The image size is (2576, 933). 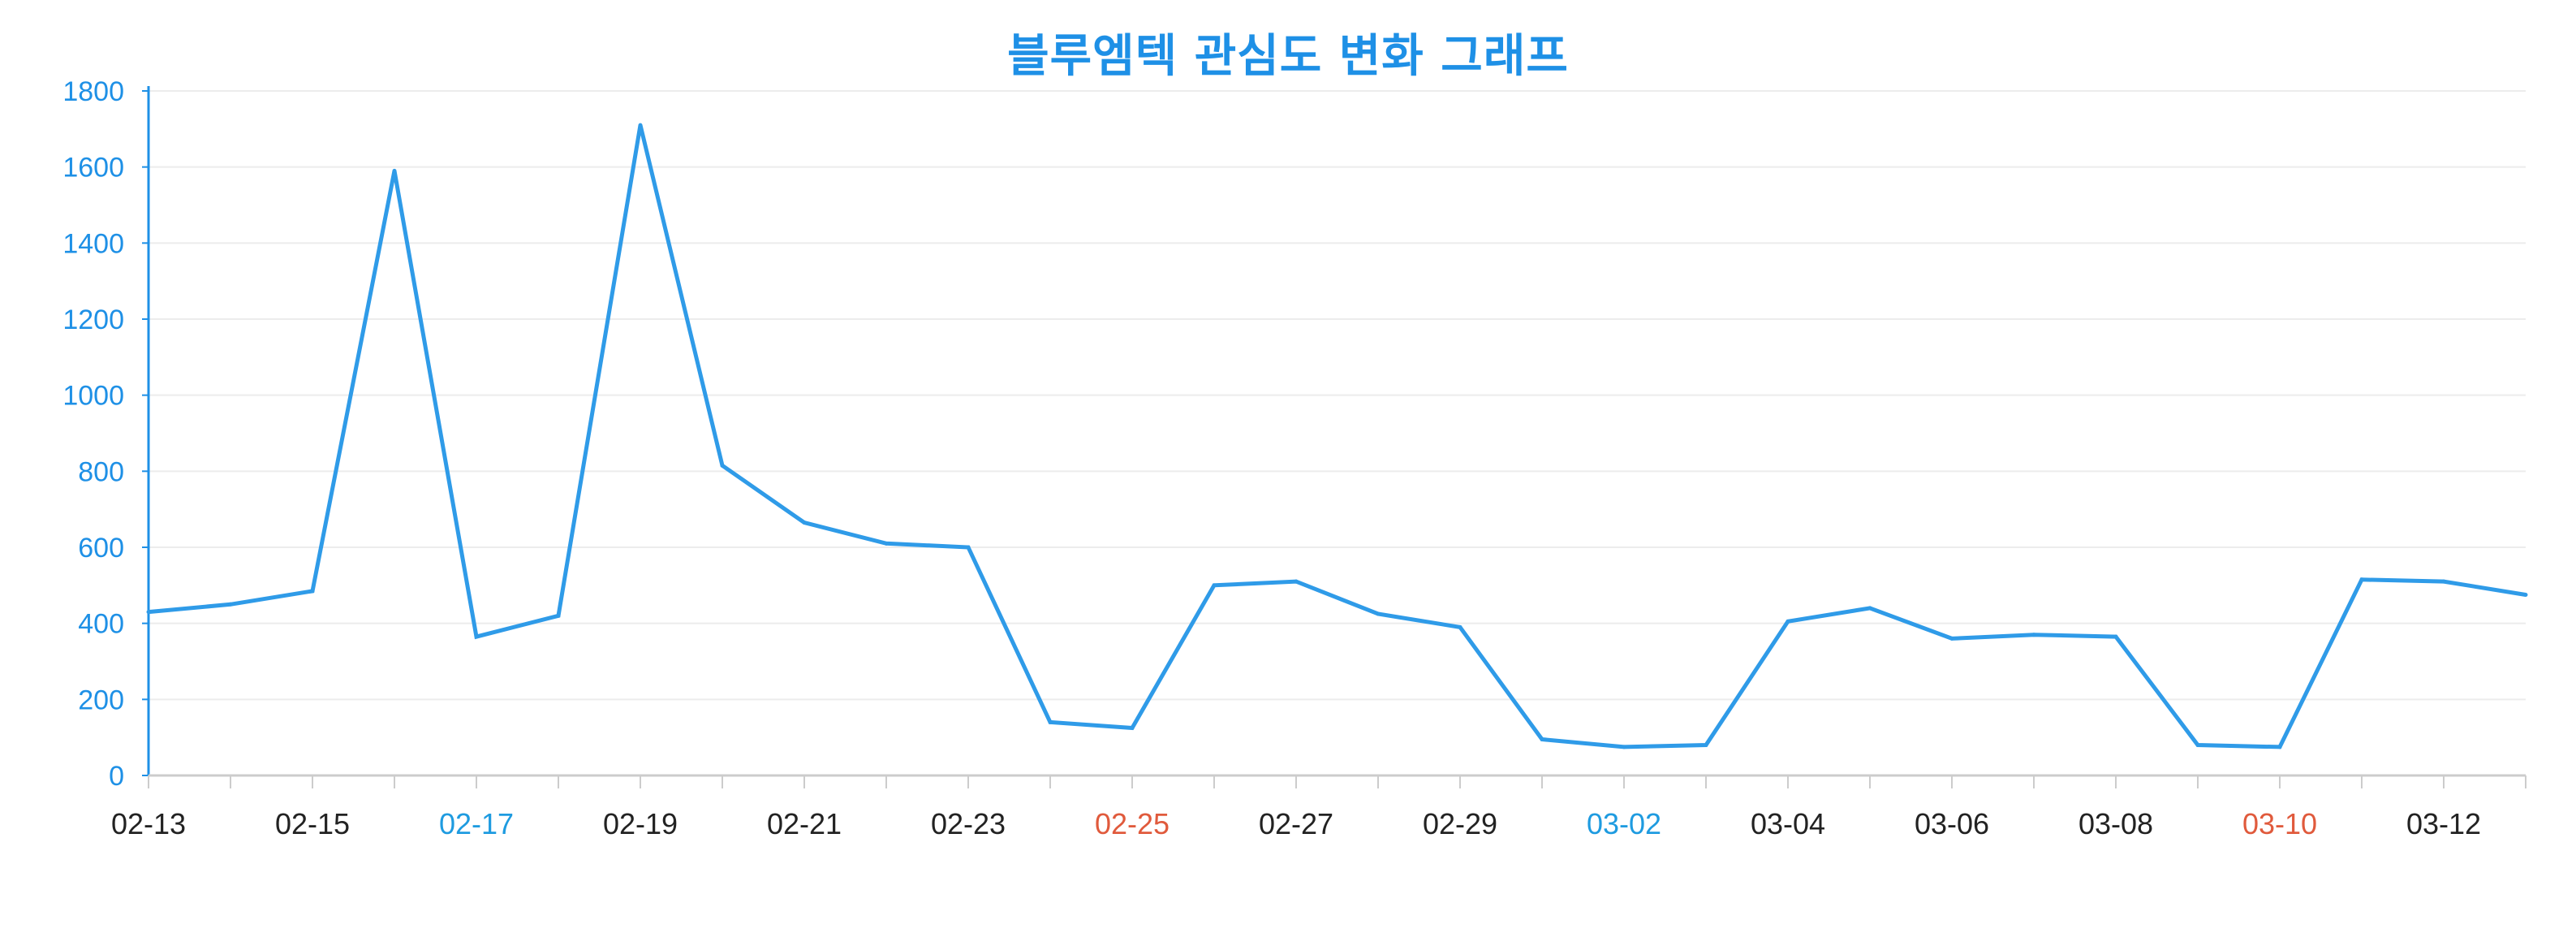 I want to click on y-tick-label: 600, so click(x=101, y=548).